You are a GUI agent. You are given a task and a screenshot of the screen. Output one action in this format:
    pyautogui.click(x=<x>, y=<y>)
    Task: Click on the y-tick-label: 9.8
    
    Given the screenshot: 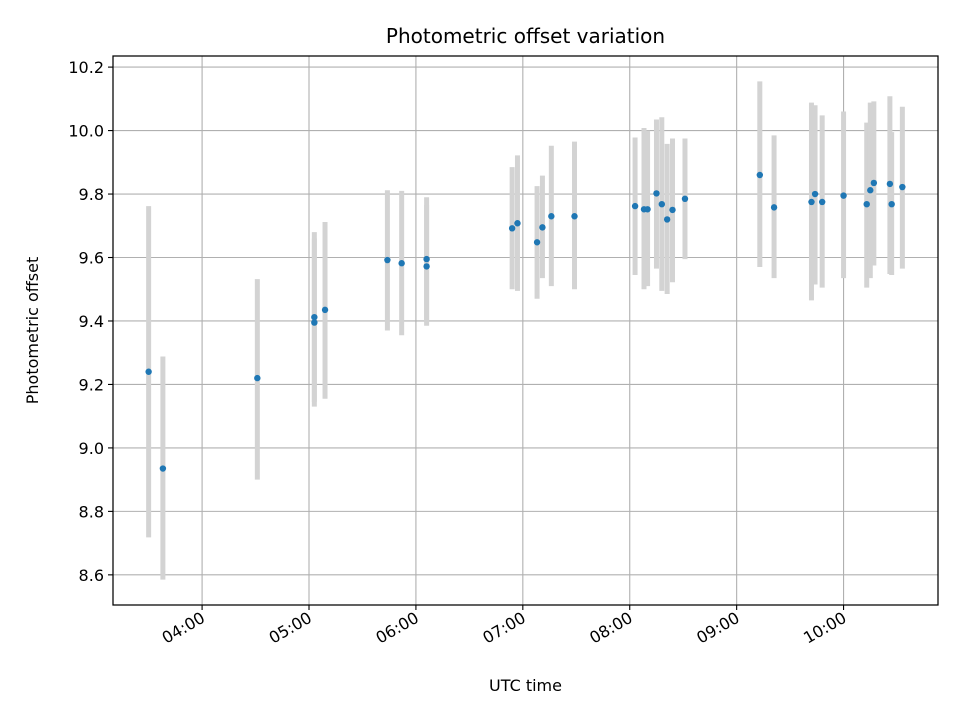 What is the action you would take?
    pyautogui.click(x=91, y=194)
    